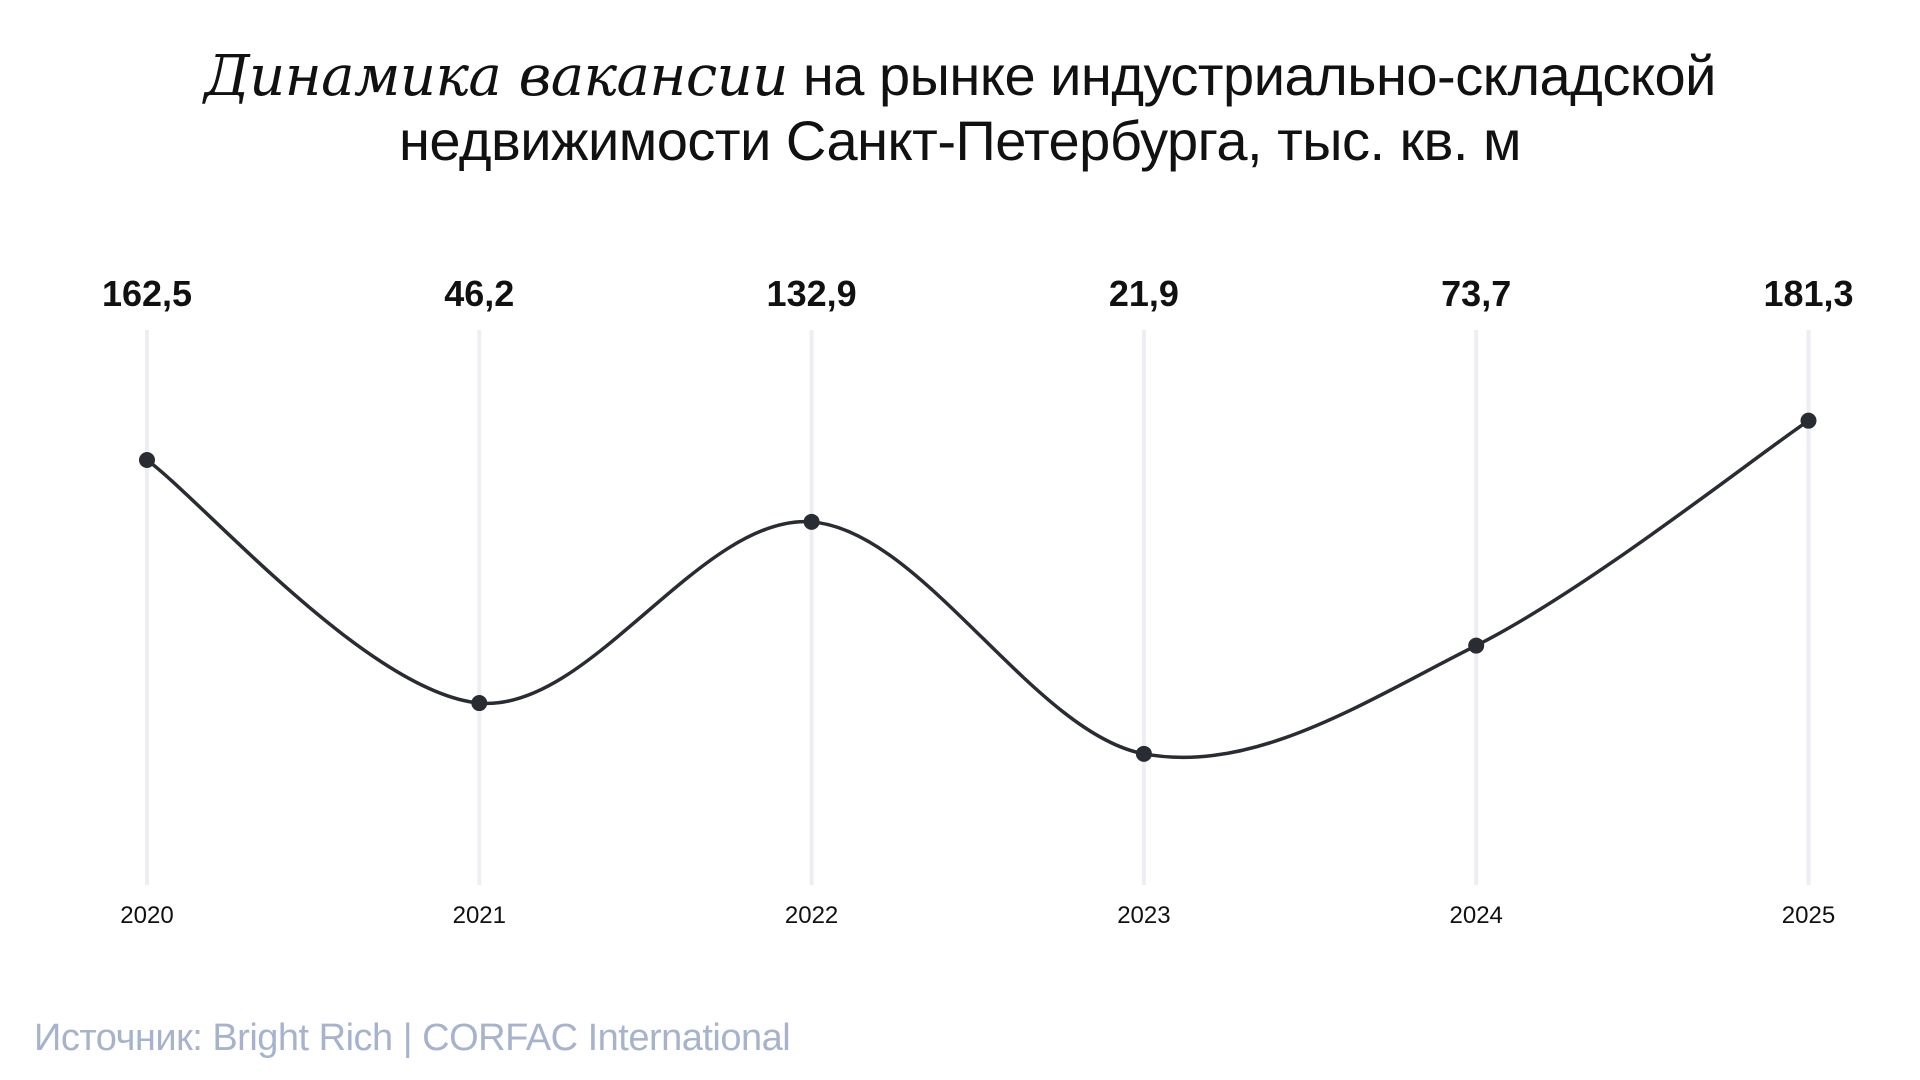 This screenshot has width=1920, height=1080. Describe the element at coordinates (496, 76) in the screenshot. I see `chart-title-emphasis: Динамика вакансии` at that location.